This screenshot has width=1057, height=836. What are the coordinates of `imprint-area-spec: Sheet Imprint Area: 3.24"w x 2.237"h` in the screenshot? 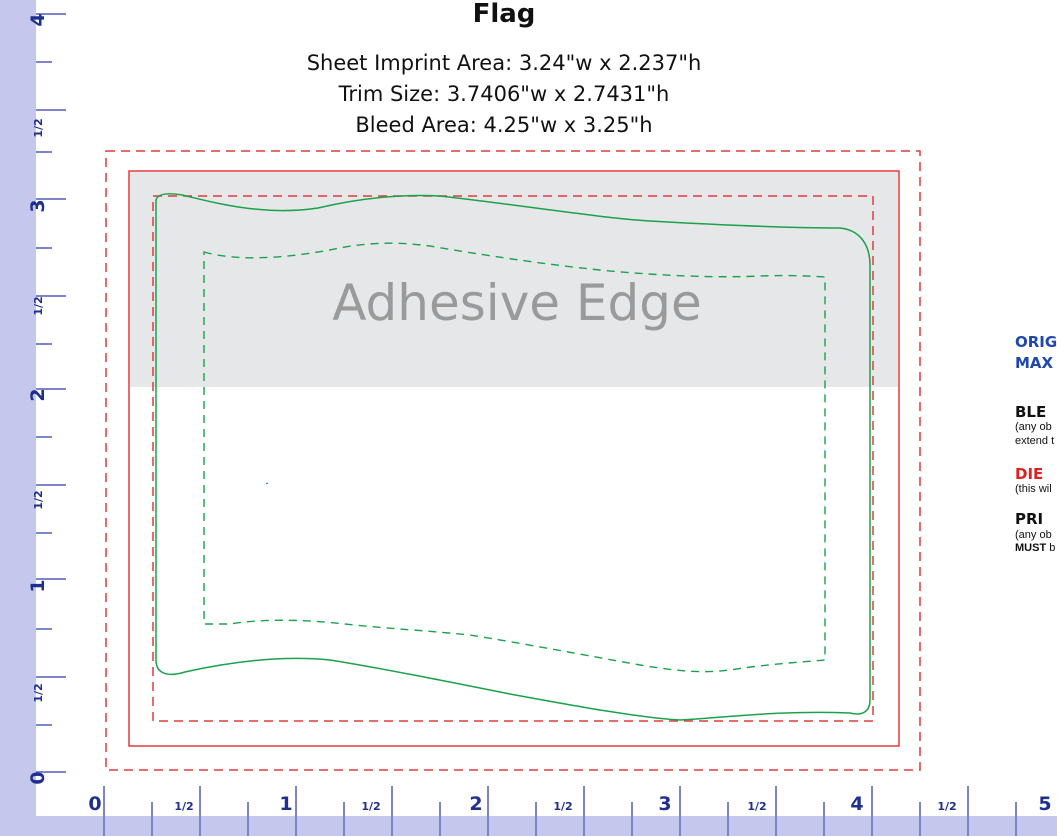 It's located at (504, 63).